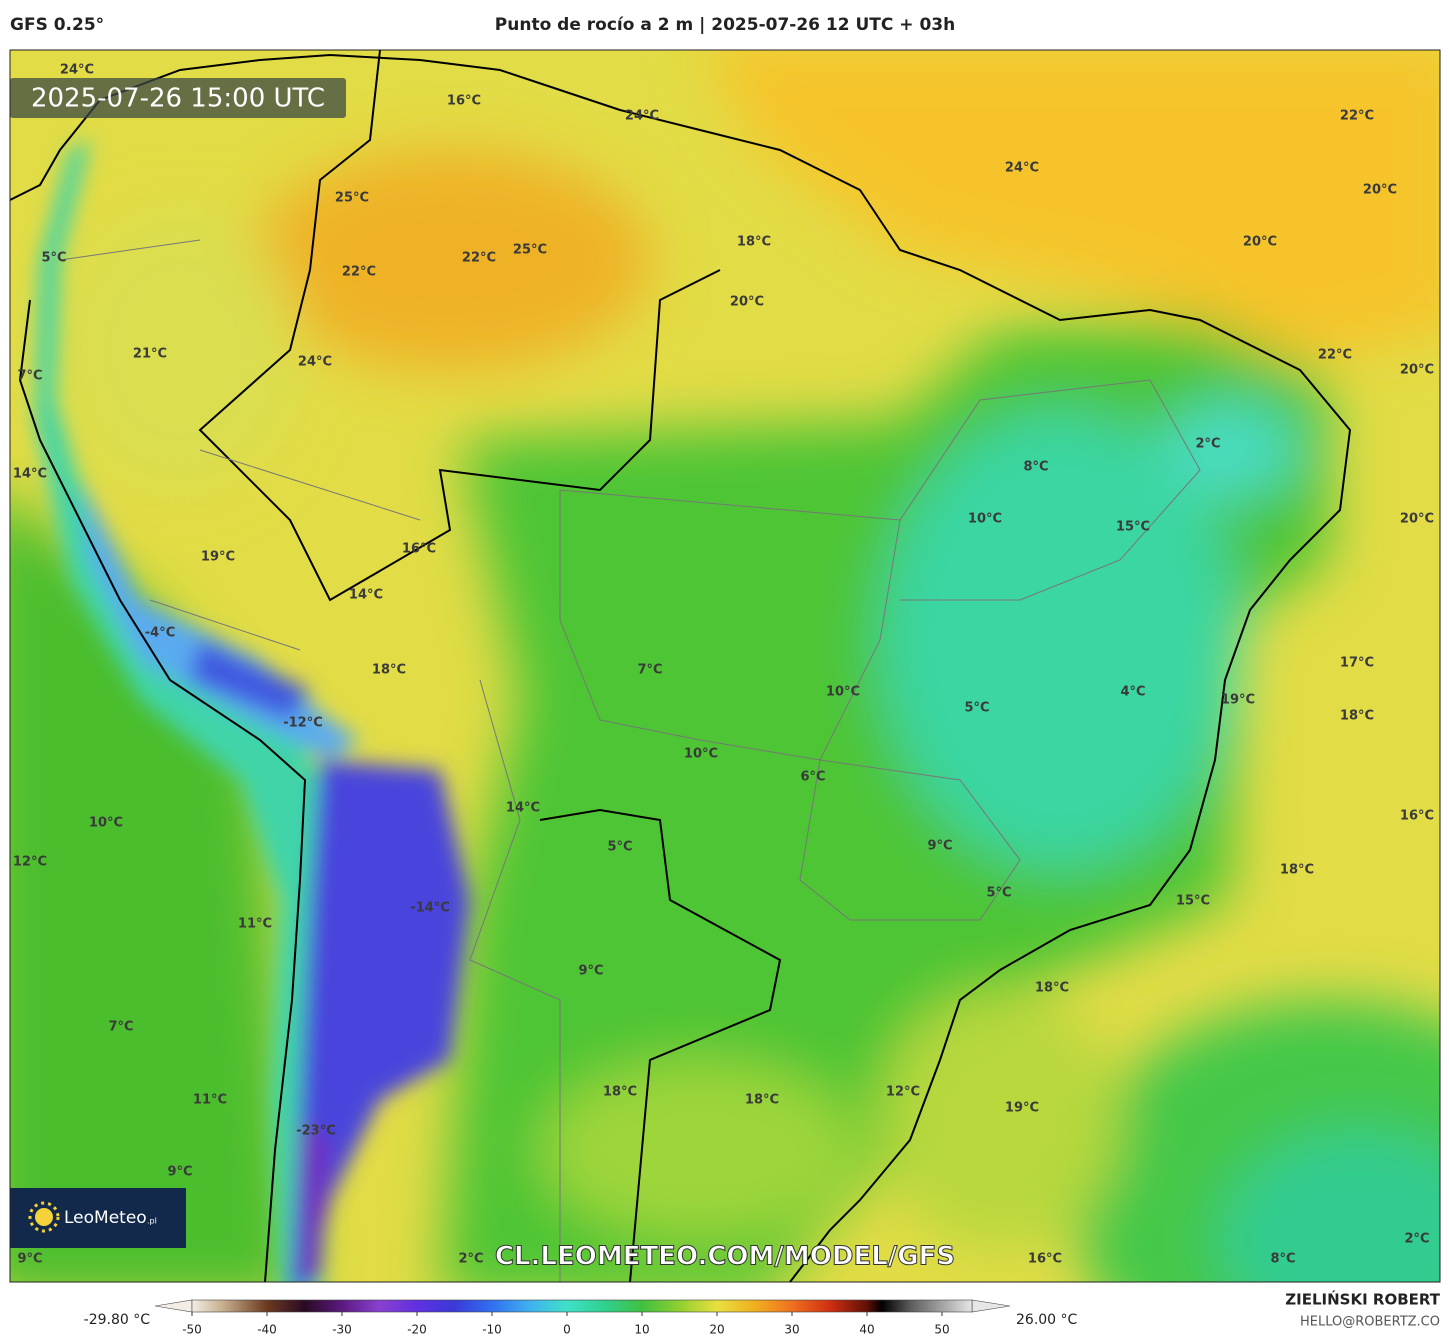  What do you see at coordinates (105, 1218) in the screenshot?
I see `logo-name: LeoMeteo` at bounding box center [105, 1218].